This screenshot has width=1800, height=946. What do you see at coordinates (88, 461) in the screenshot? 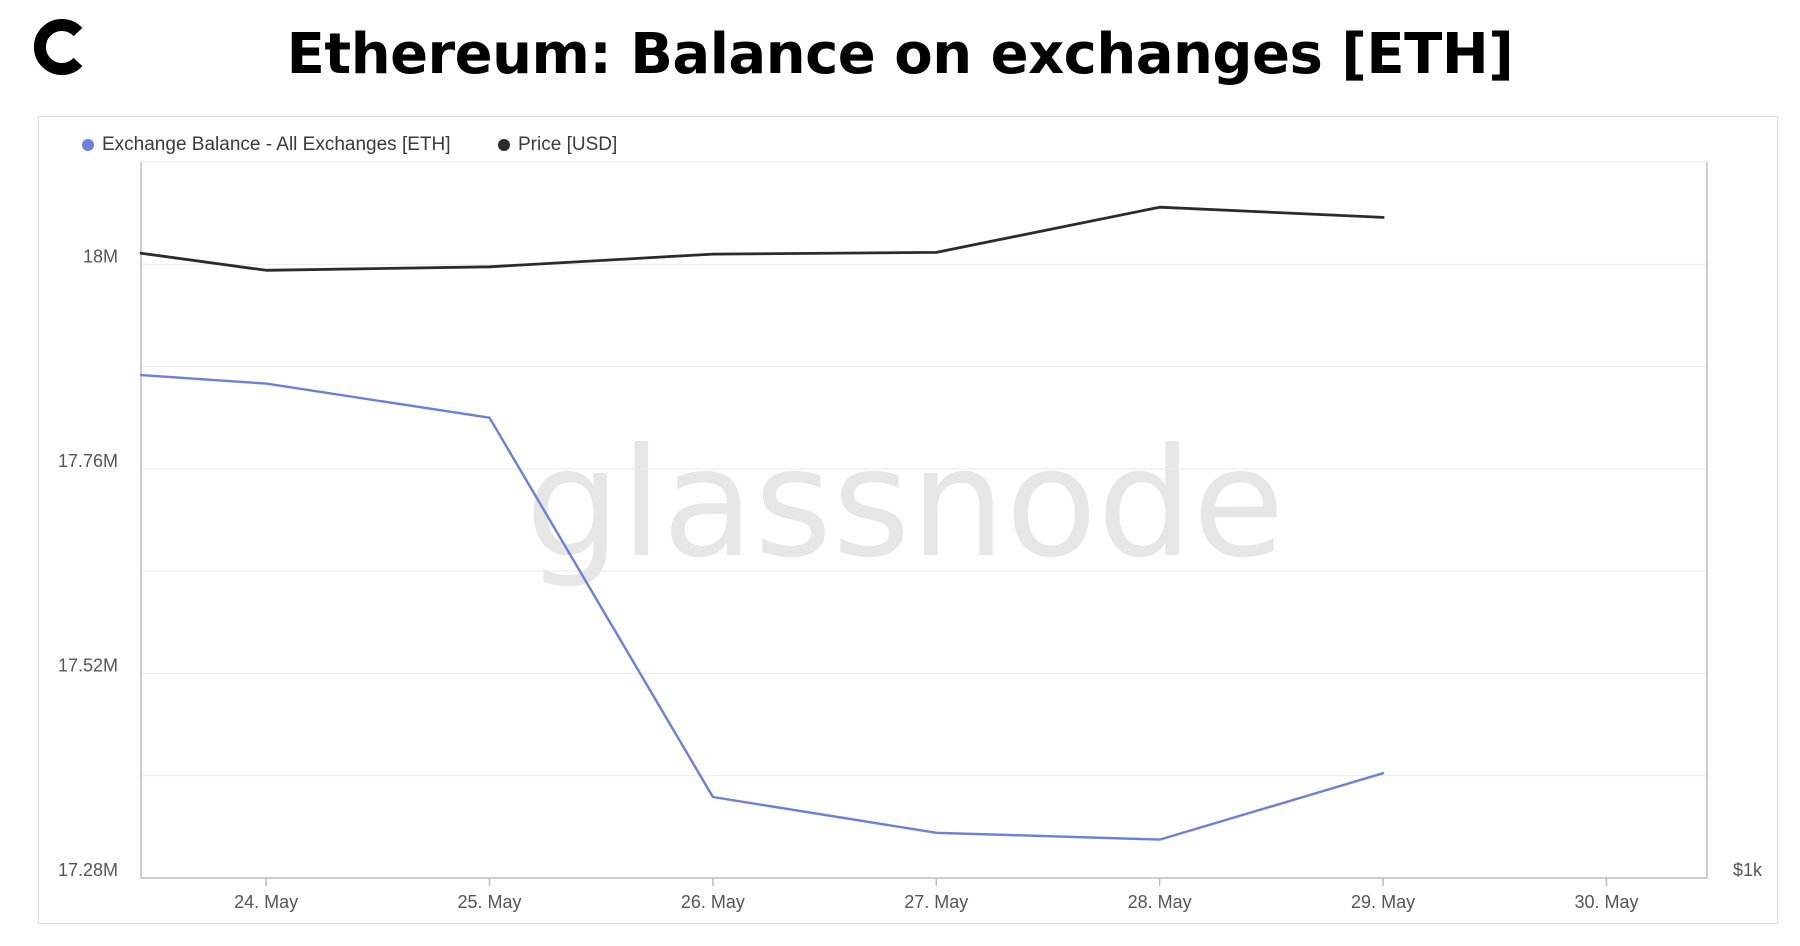
I see `y-tick-label-left: 17.76M` at bounding box center [88, 461].